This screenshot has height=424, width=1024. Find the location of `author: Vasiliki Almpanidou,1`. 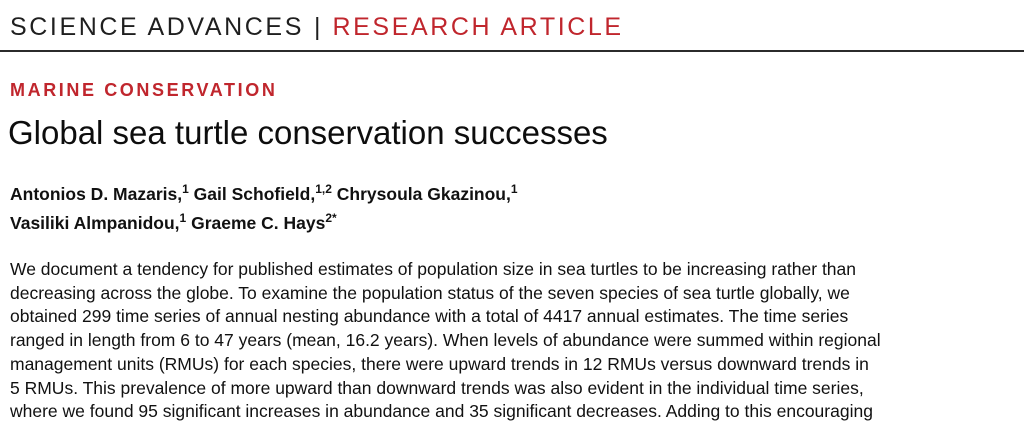

author: Vasiliki Almpanidou,1 is located at coordinates (98, 222).